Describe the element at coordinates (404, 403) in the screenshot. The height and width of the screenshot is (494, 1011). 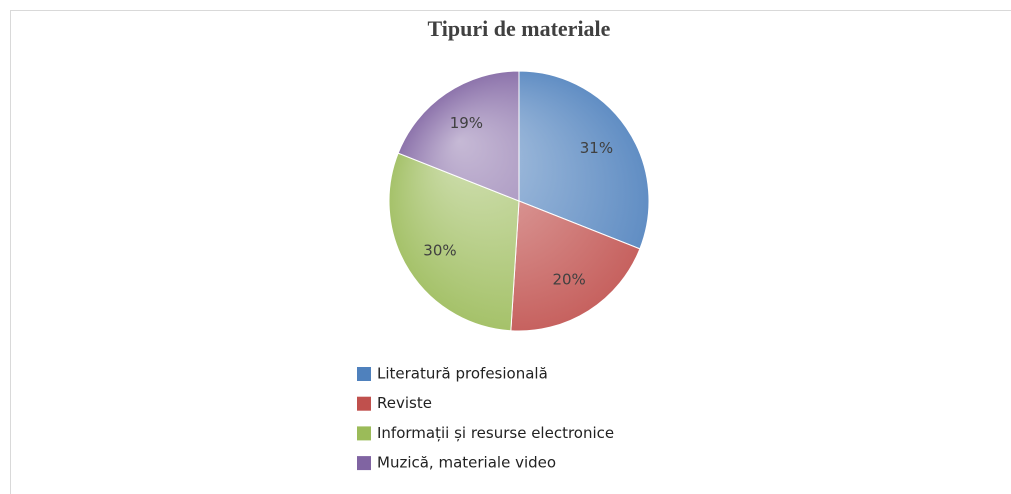
I see `legend-label: Reviste` at that location.